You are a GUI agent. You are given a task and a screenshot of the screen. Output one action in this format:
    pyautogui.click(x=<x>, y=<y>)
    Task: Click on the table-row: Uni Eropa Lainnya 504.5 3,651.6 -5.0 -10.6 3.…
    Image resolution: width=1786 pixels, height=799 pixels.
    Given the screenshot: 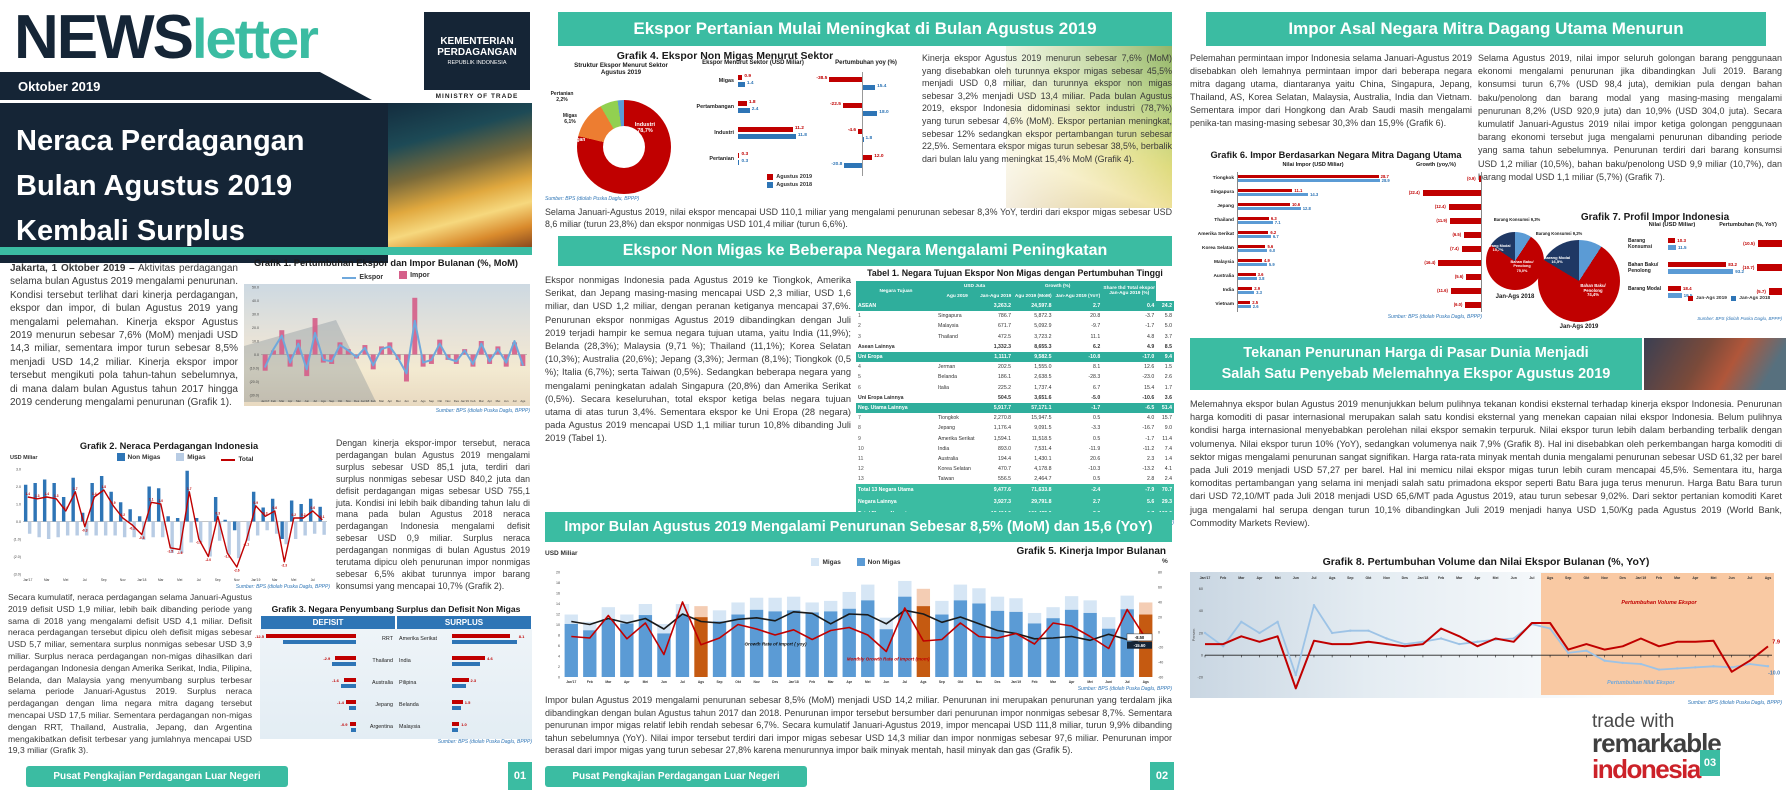 What is the action you would take?
    pyautogui.click(x=1015, y=397)
    